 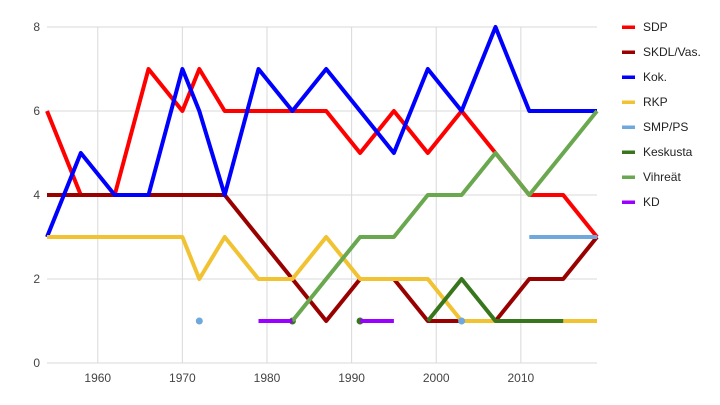 I want to click on x-tick-label: 1990, so click(x=351, y=378).